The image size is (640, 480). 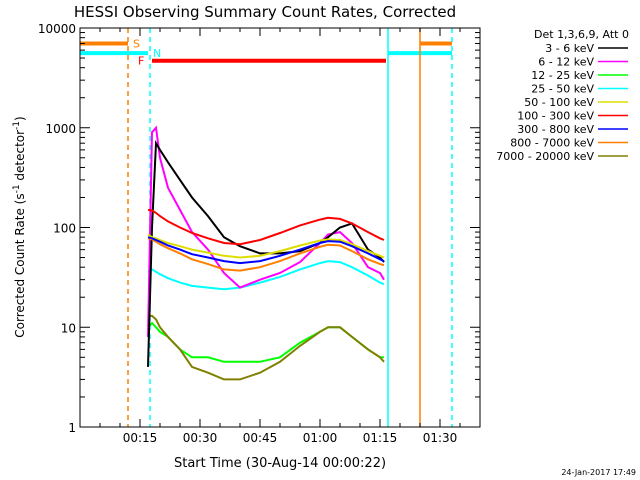 I want to click on legend-label-6: 300 - 800 keV, so click(x=555, y=129).